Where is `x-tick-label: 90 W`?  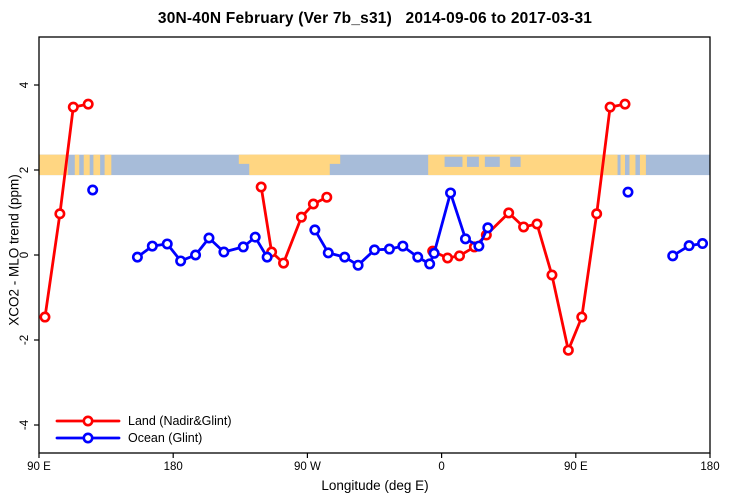
x-tick-label: 90 W is located at coordinates (307, 467).